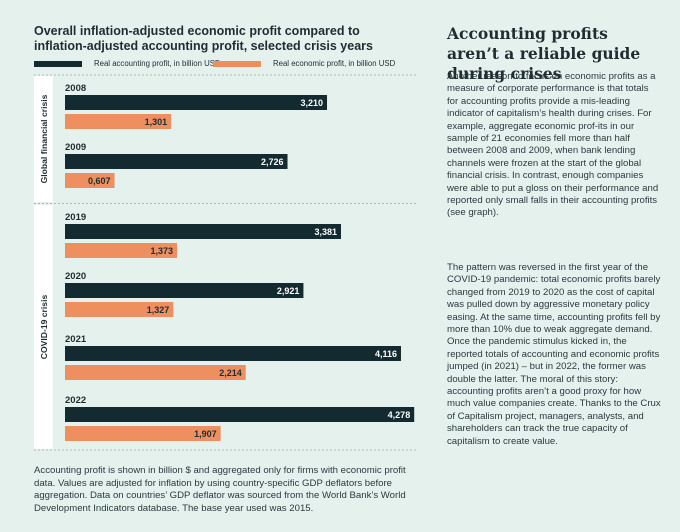  What do you see at coordinates (75, 147) in the screenshot?
I see `category-label: 2009` at bounding box center [75, 147].